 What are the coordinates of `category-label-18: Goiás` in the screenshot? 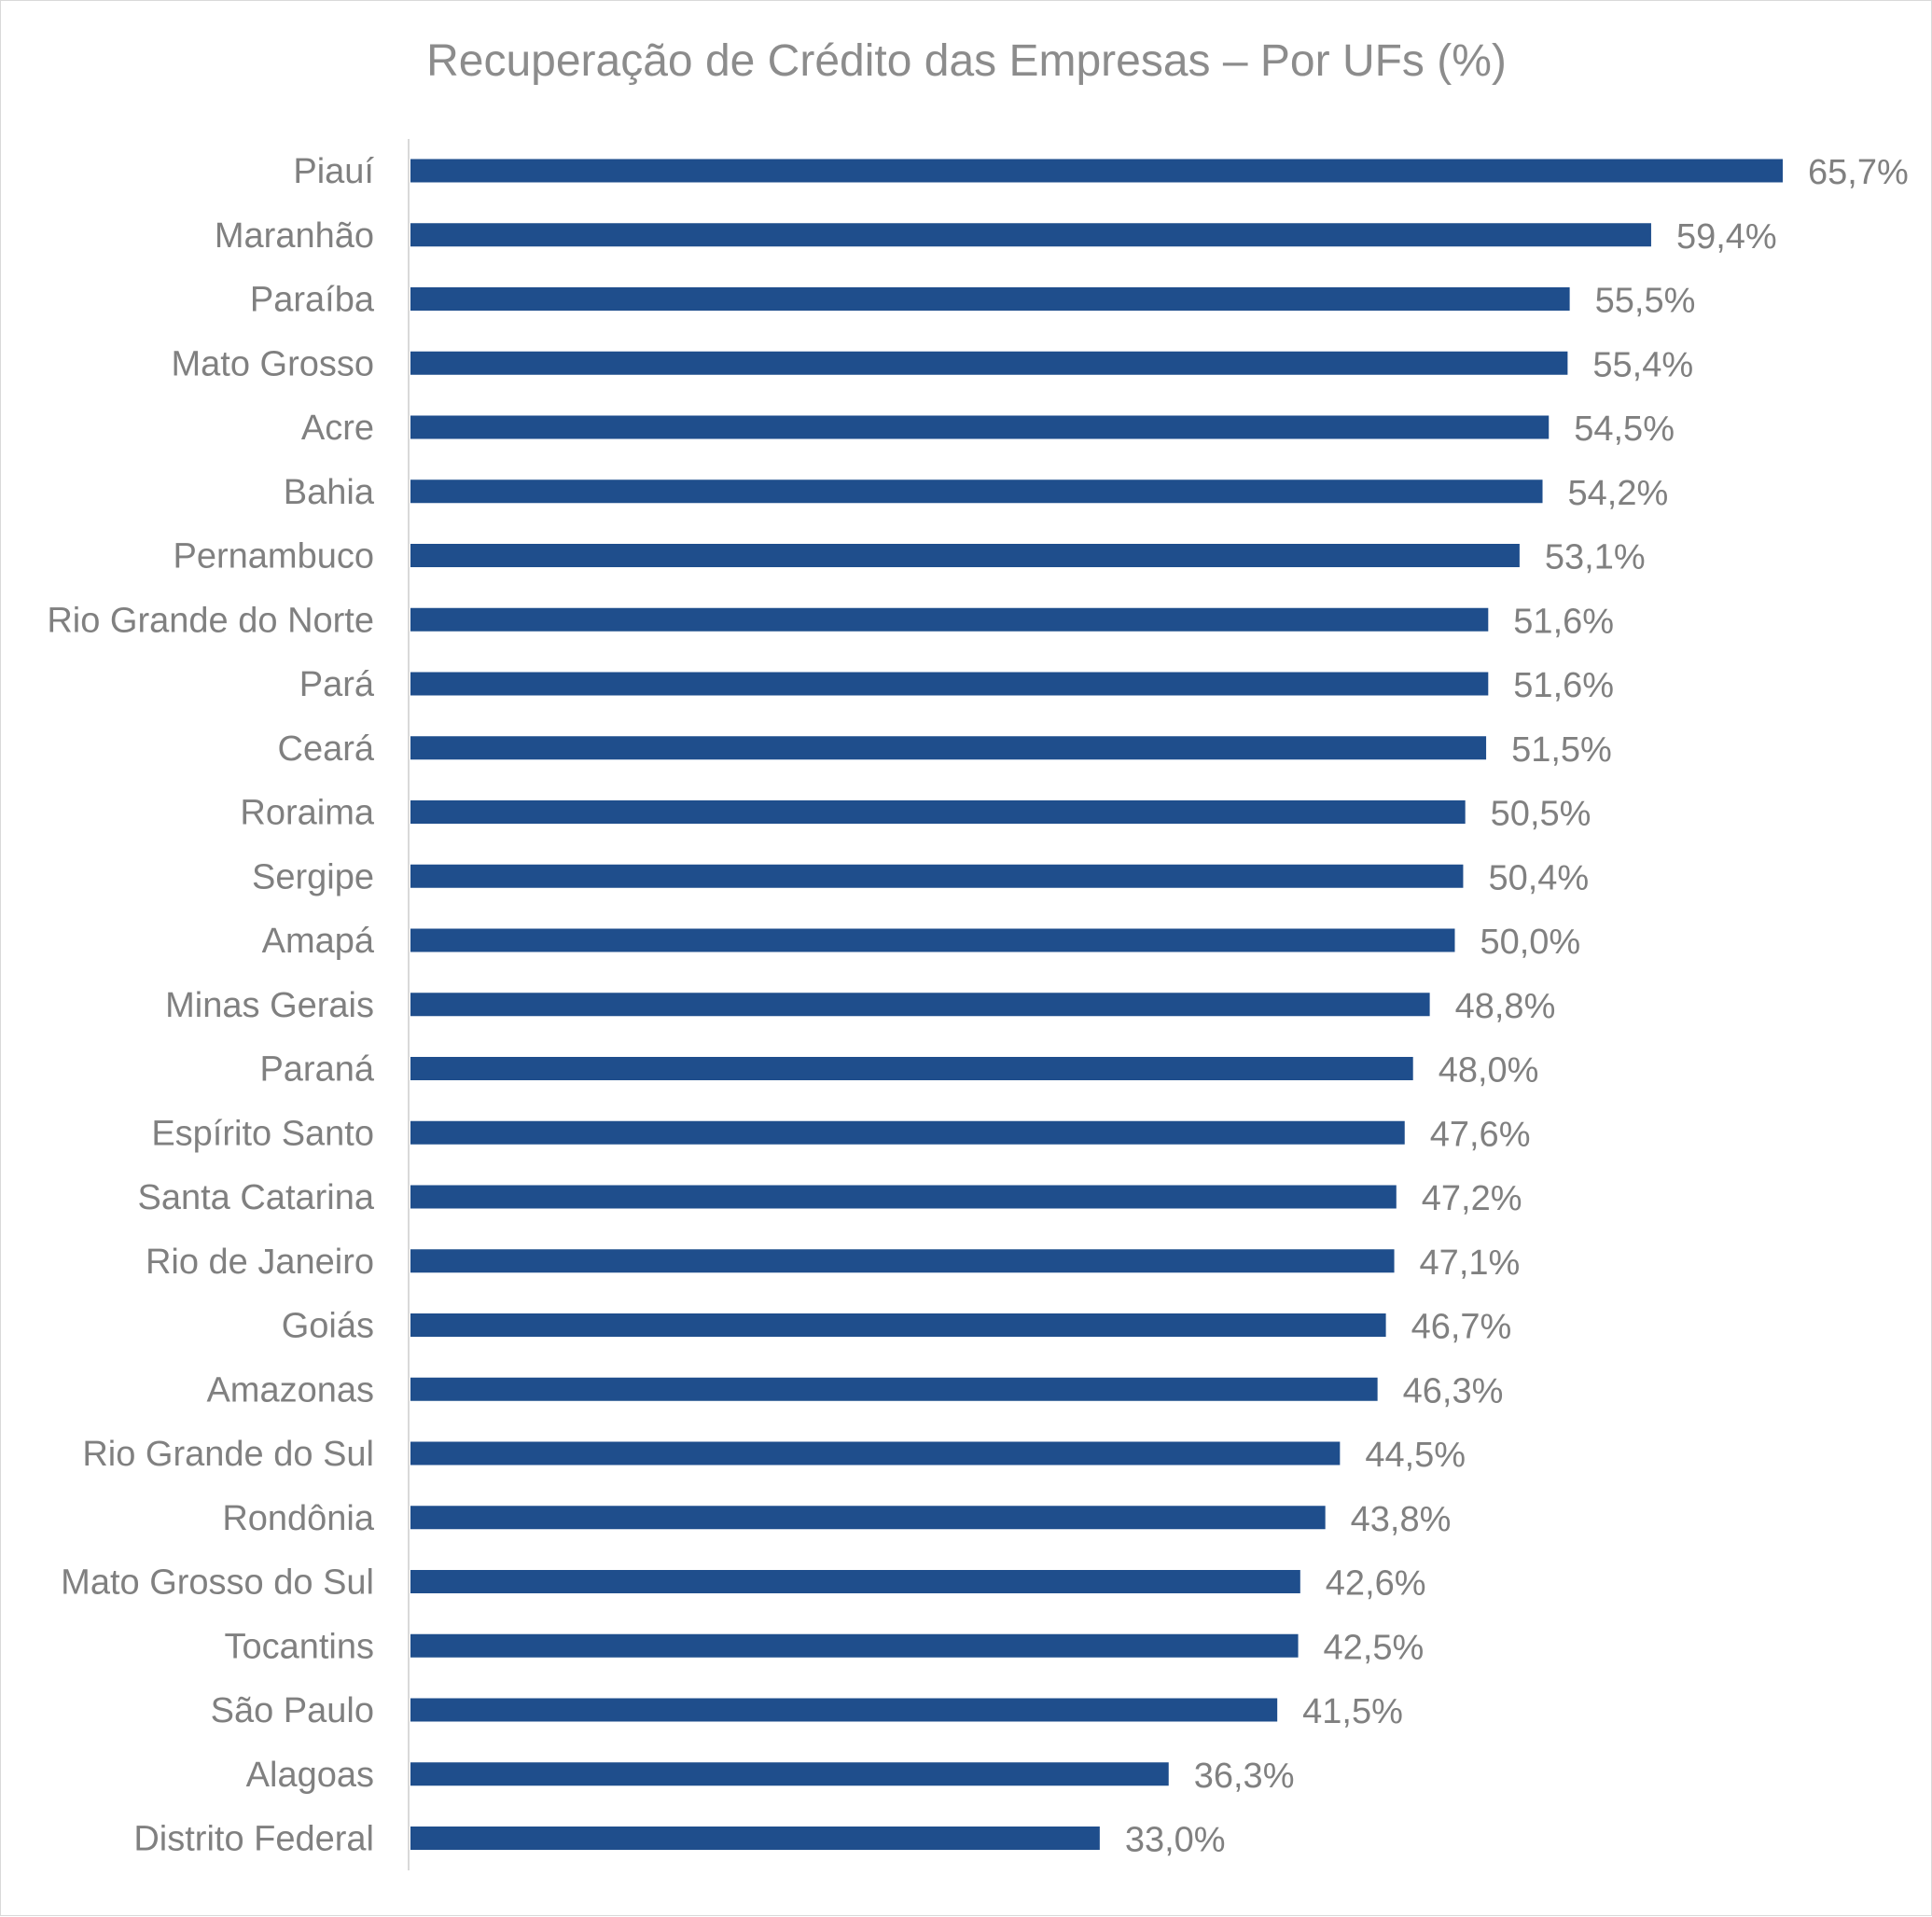 It's located at (328, 1326).